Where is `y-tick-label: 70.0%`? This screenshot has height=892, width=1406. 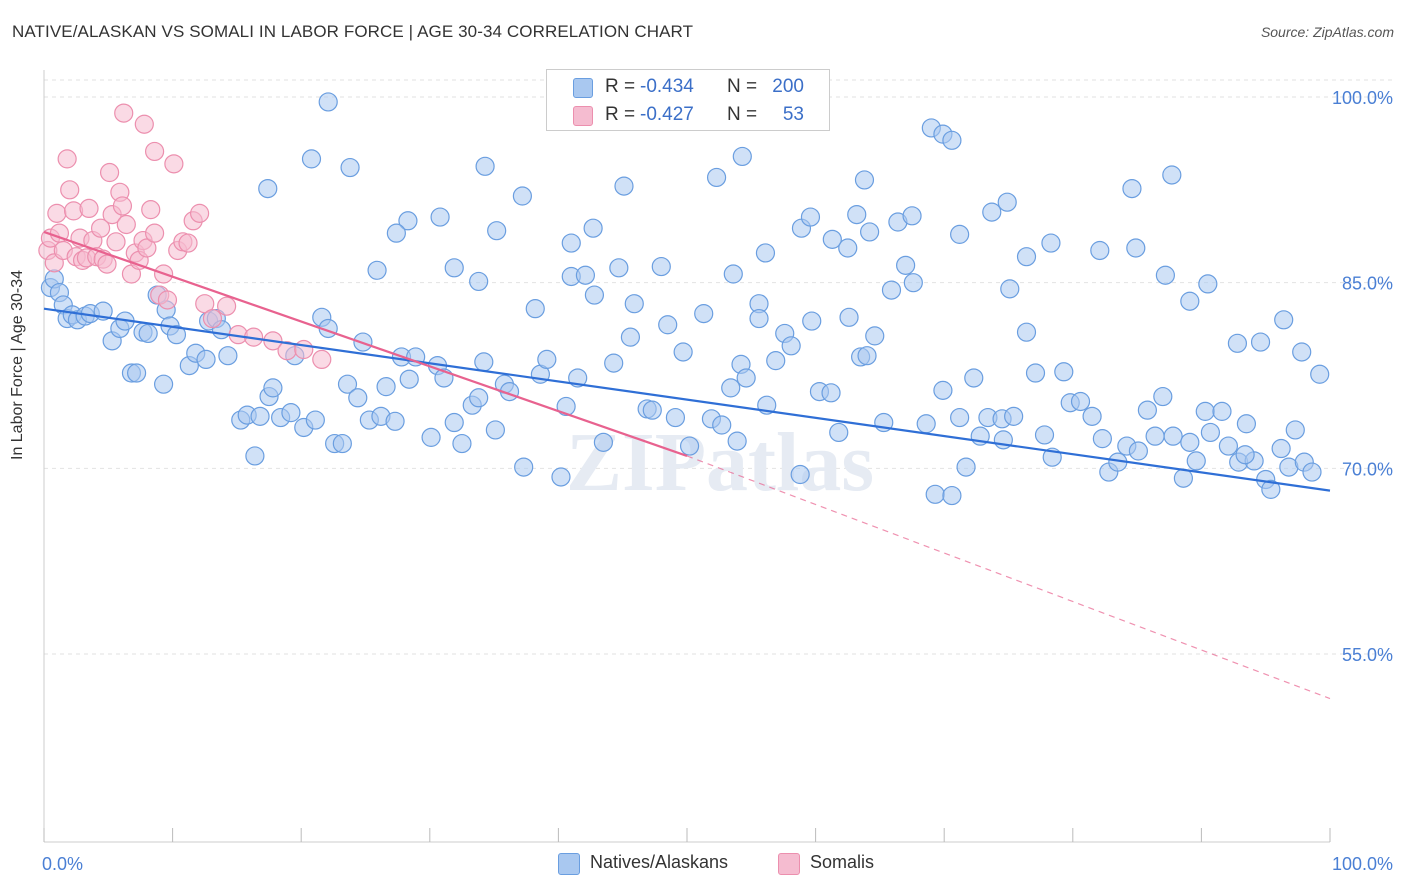 y-tick-label: 70.0% is located at coordinates (1367, 469).